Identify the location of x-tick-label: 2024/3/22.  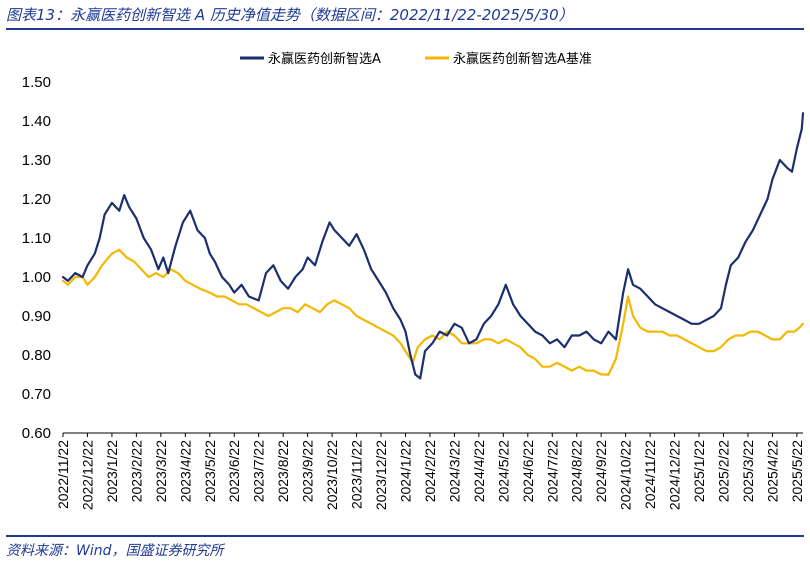
(454, 471).